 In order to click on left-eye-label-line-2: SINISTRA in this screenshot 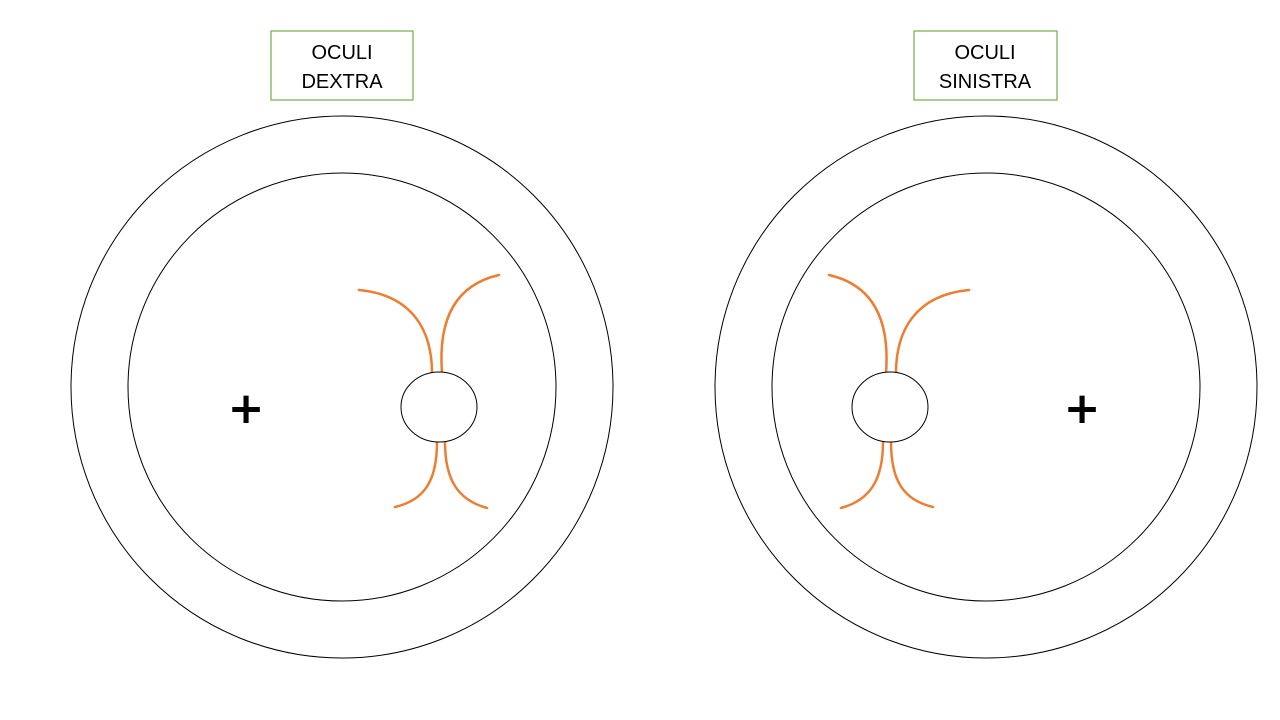, I will do `click(985, 82)`.